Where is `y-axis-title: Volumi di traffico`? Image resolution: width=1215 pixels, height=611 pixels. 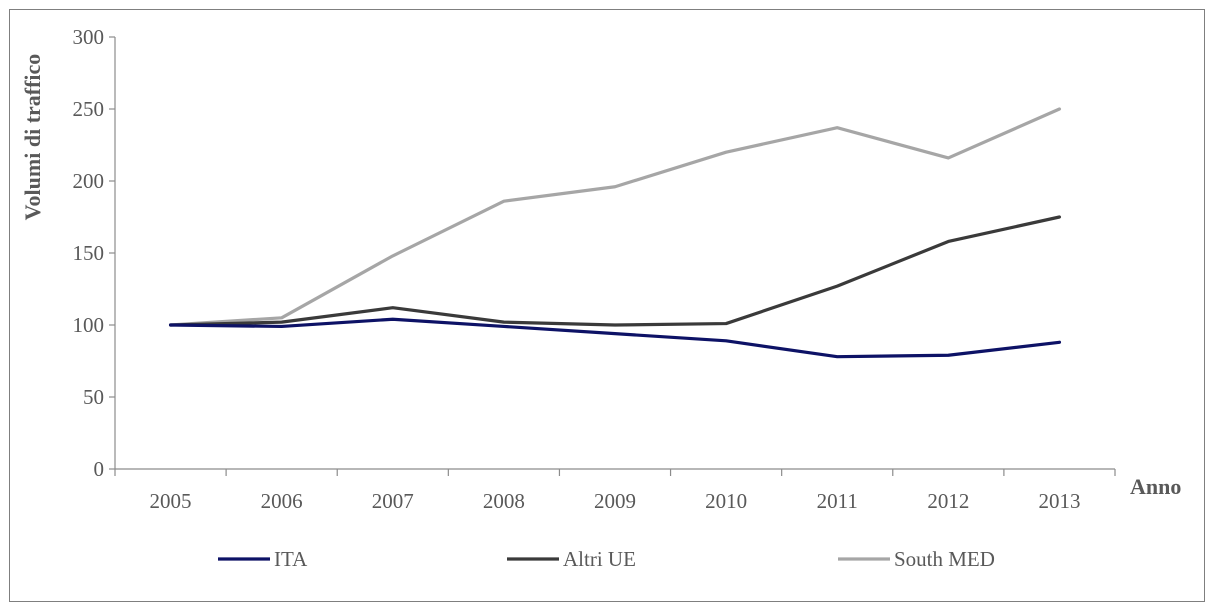 y-axis-title: Volumi di traffico is located at coordinates (32, 137).